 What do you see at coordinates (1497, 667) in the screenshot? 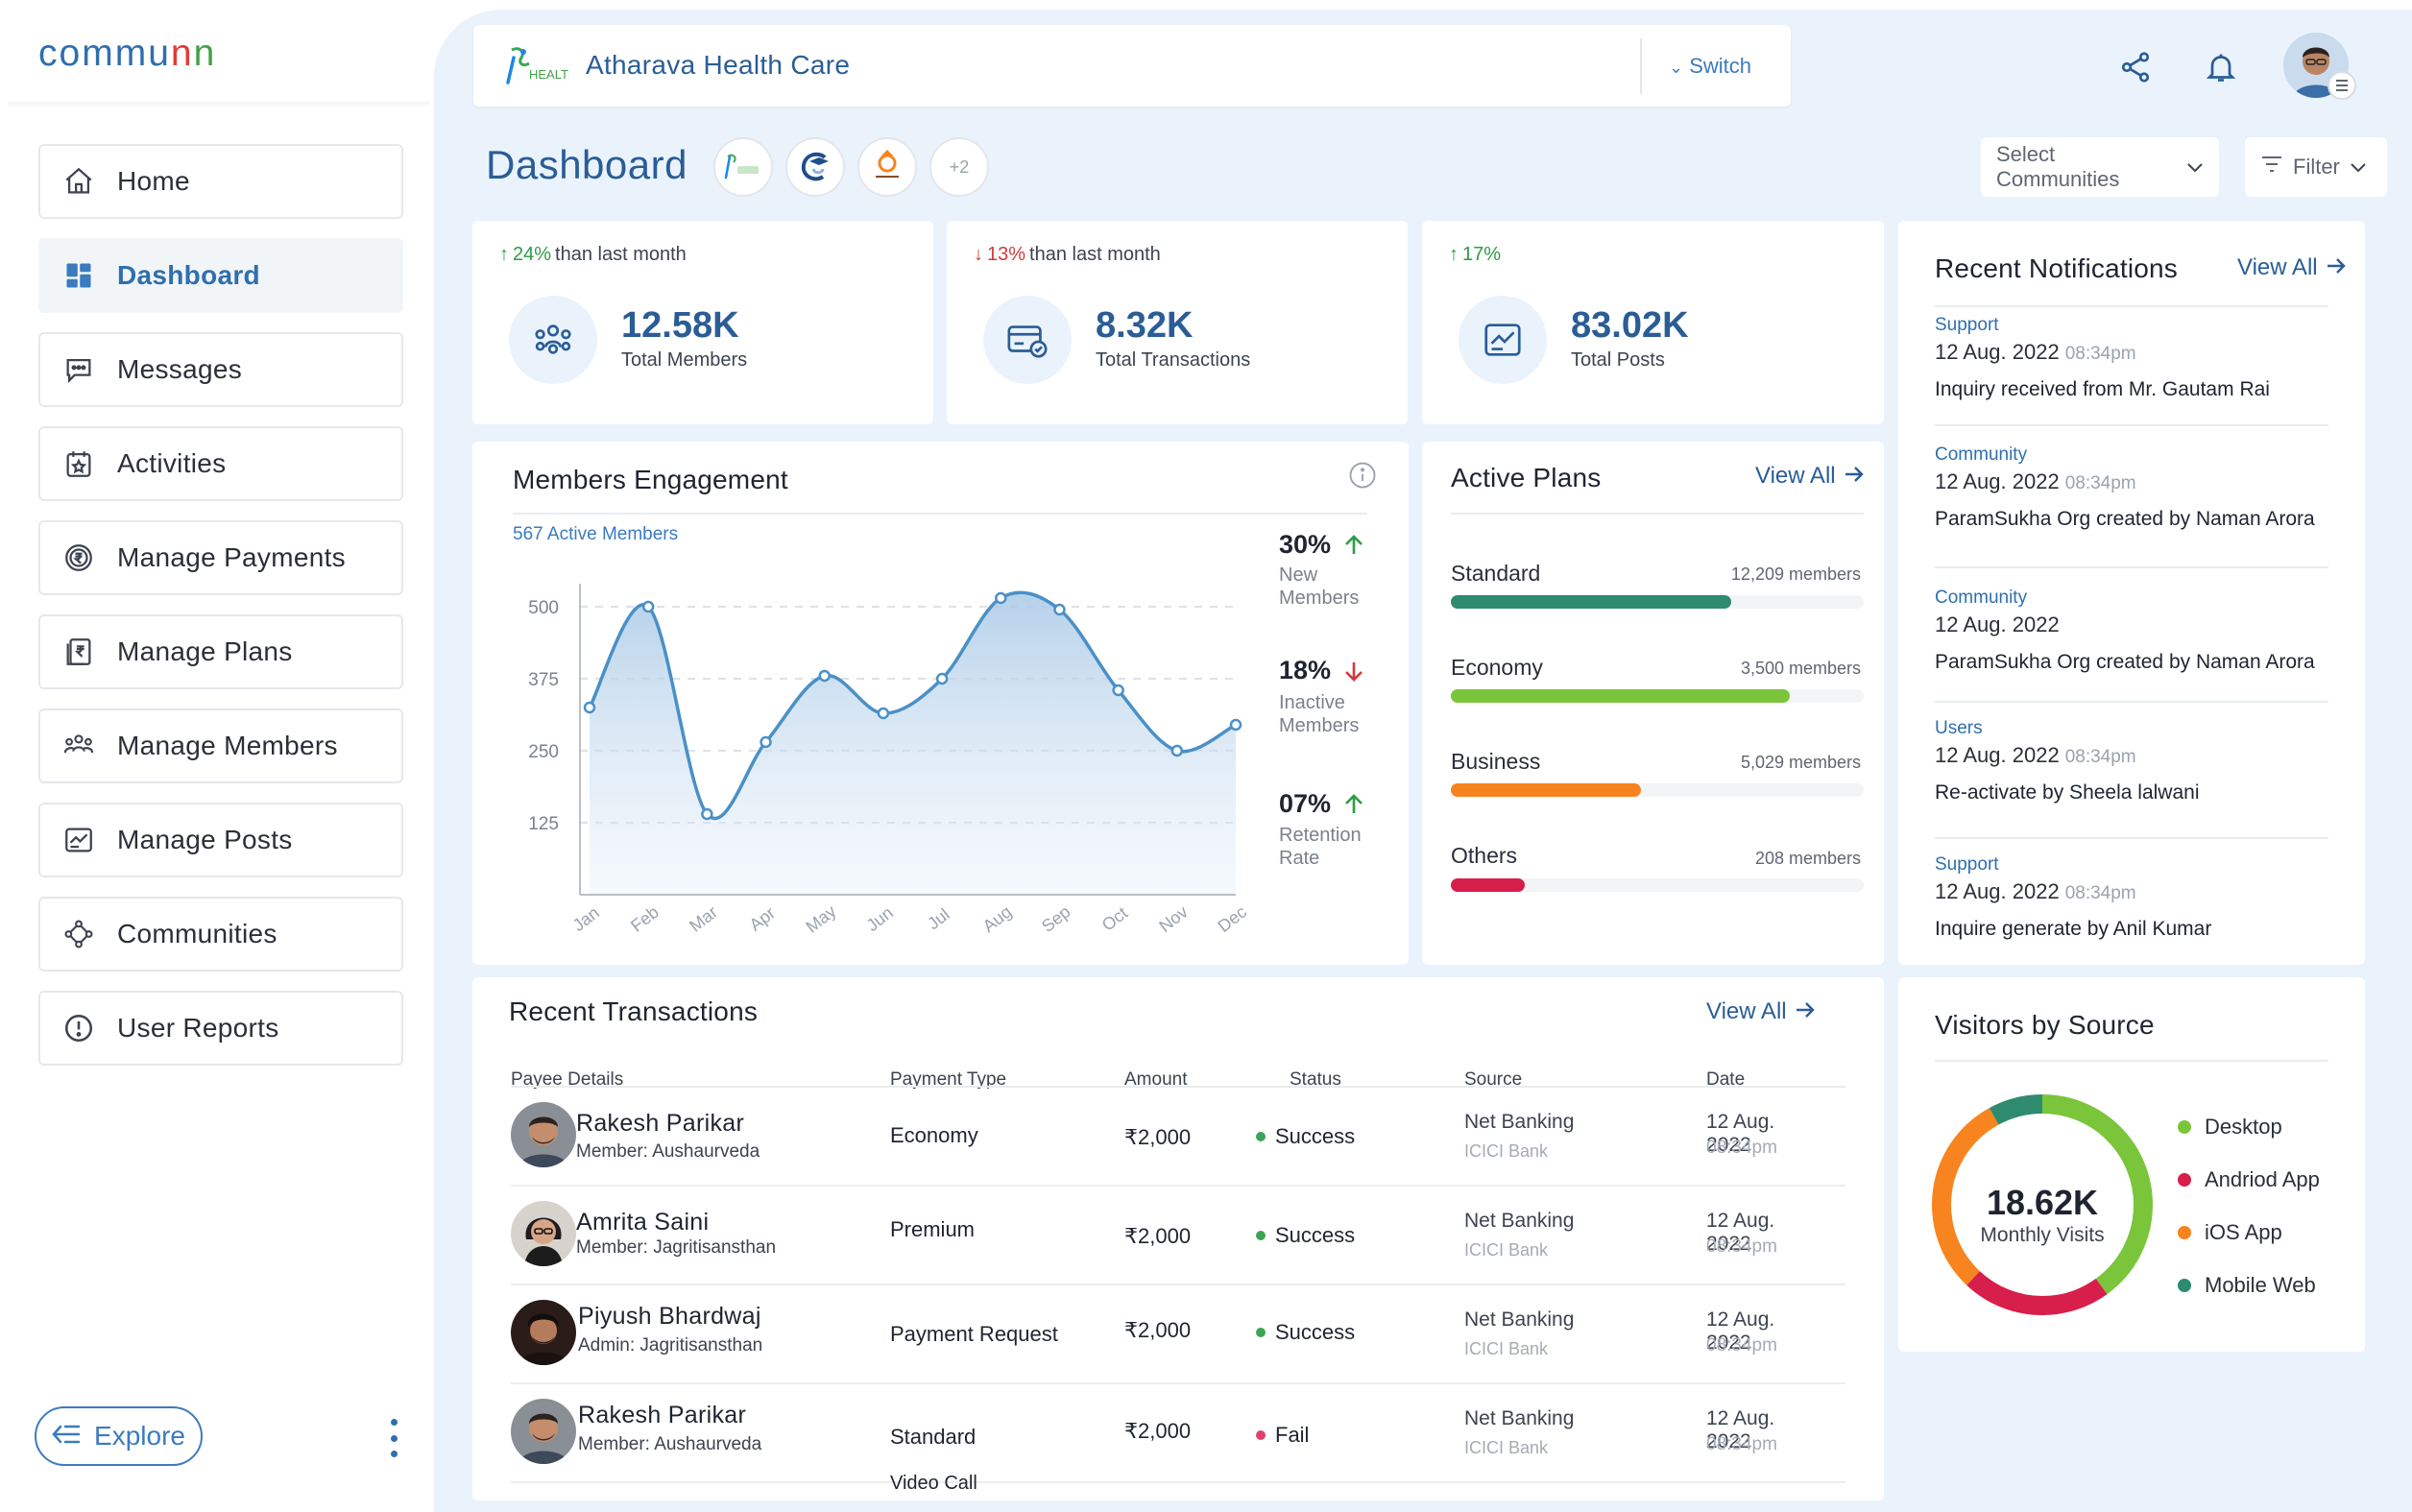
I see `plan-name: Economy` at bounding box center [1497, 667].